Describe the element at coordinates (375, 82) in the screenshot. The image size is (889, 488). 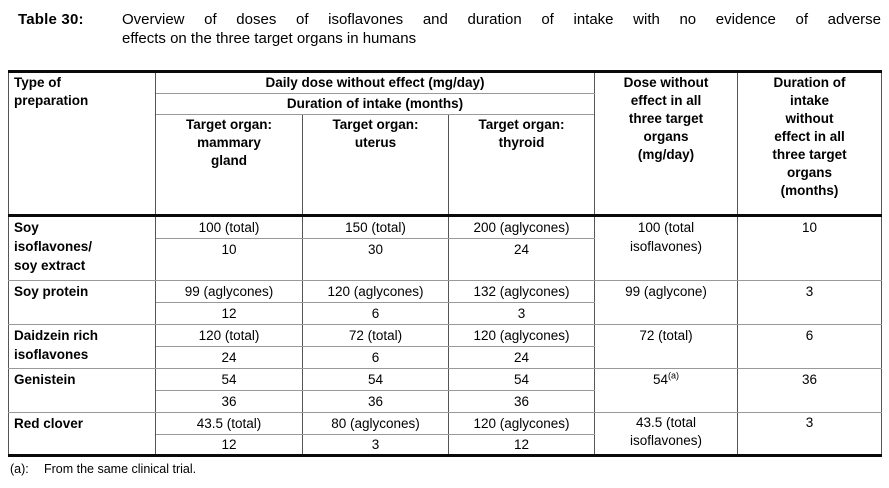
I see `col-header-daily-dose-group: Daily dose without effect (mg/day)` at that location.